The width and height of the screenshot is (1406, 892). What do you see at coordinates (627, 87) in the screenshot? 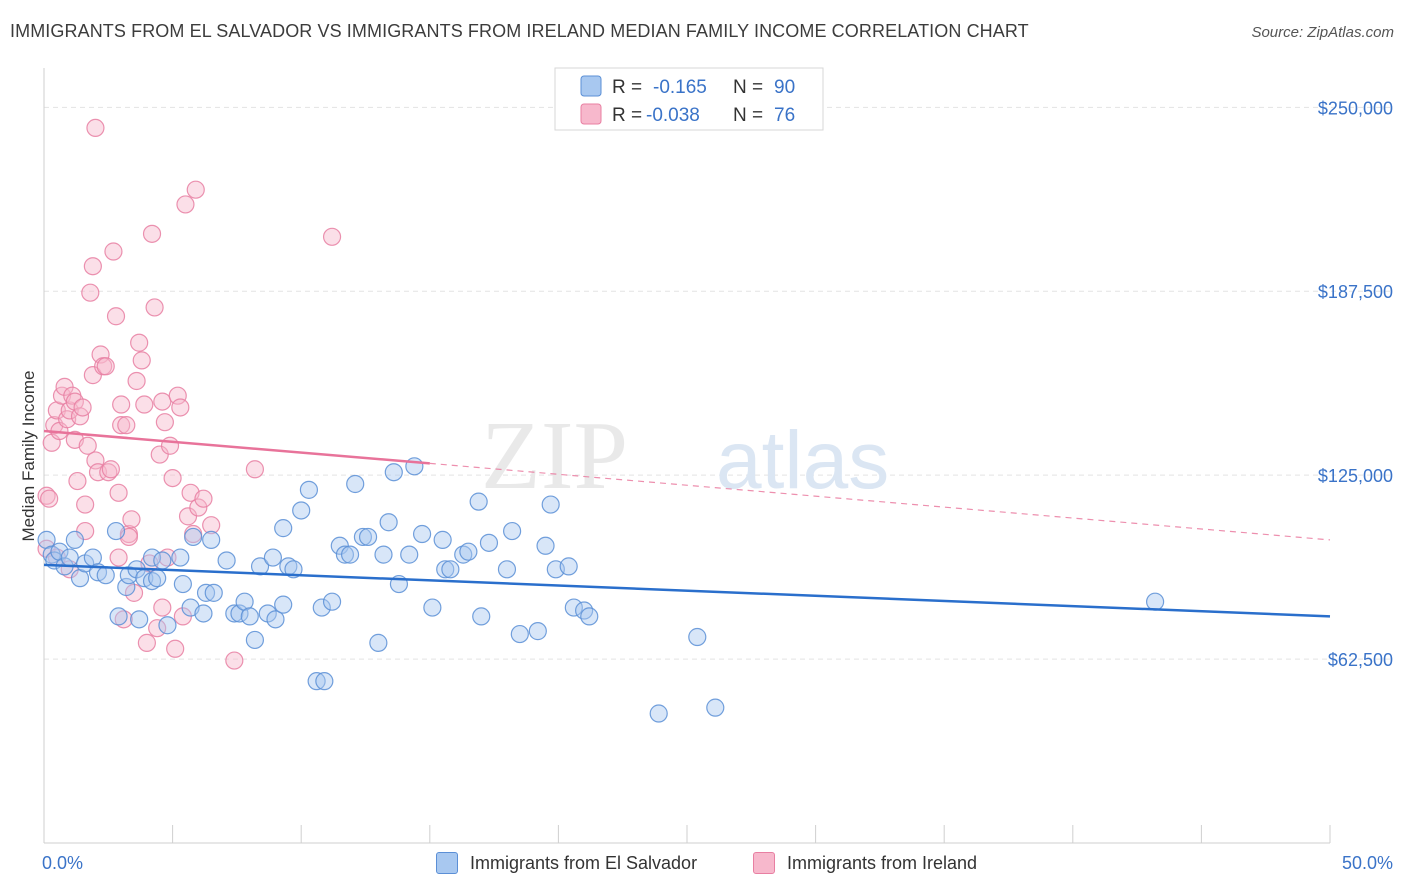
I see `legend-r-label-0: R =` at bounding box center [627, 87].